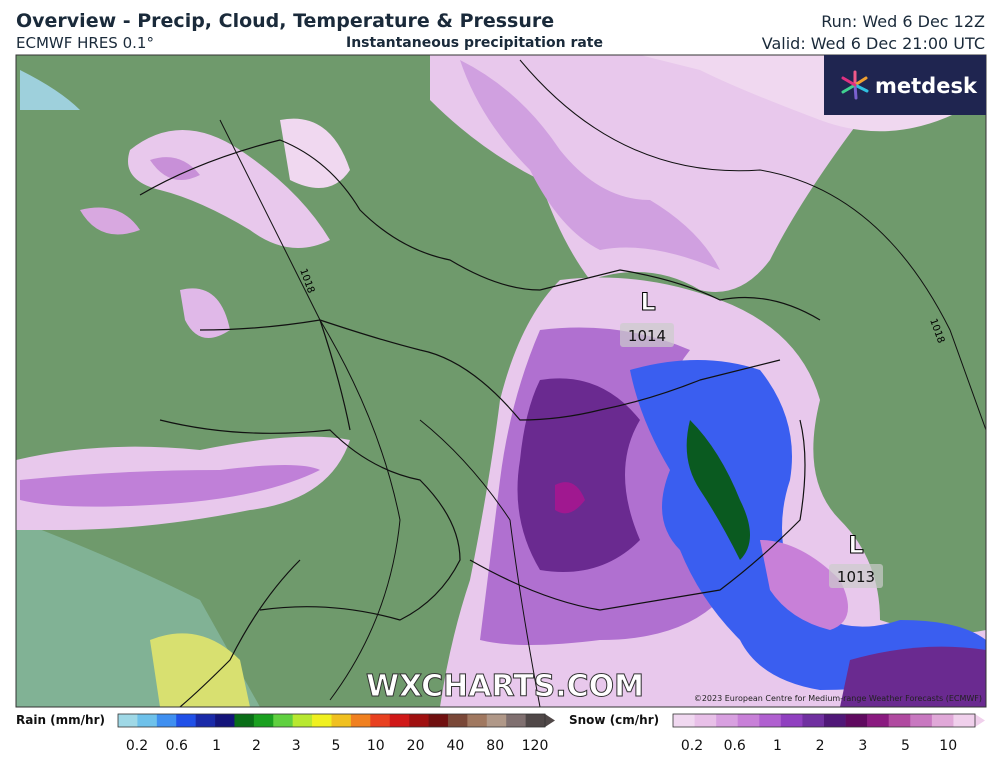  Describe the element at coordinates (926, 86) in the screenshot. I see `logo: metdesk` at that location.